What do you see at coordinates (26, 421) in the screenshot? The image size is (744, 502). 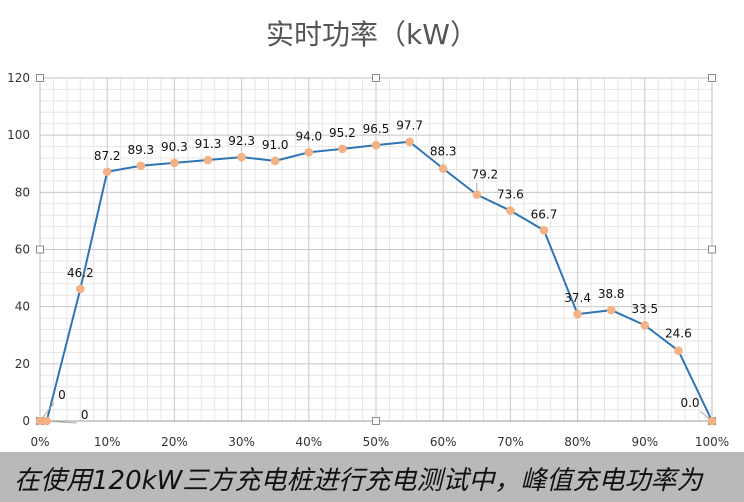 I see `y-tick-label: 0` at bounding box center [26, 421].